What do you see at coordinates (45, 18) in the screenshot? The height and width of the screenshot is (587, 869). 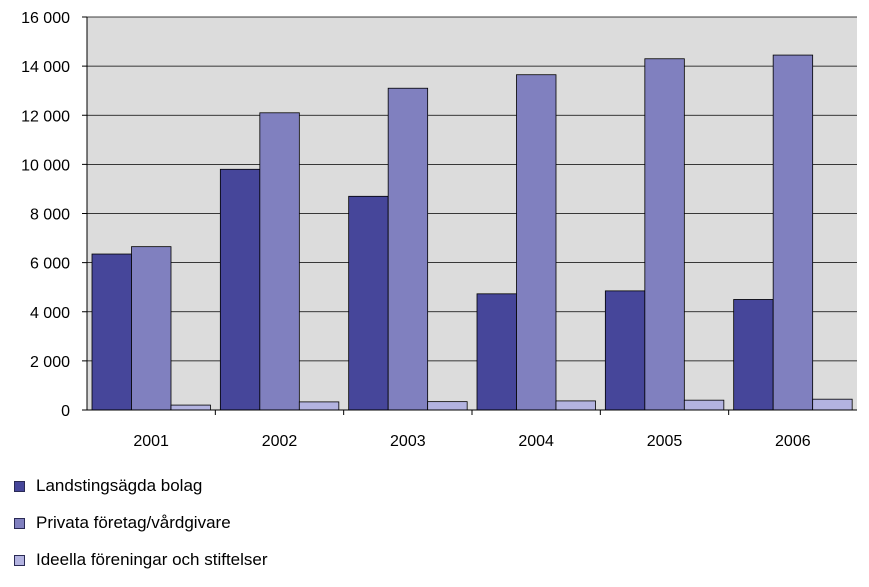 I see `y-tick-label: 16 000` at bounding box center [45, 18].